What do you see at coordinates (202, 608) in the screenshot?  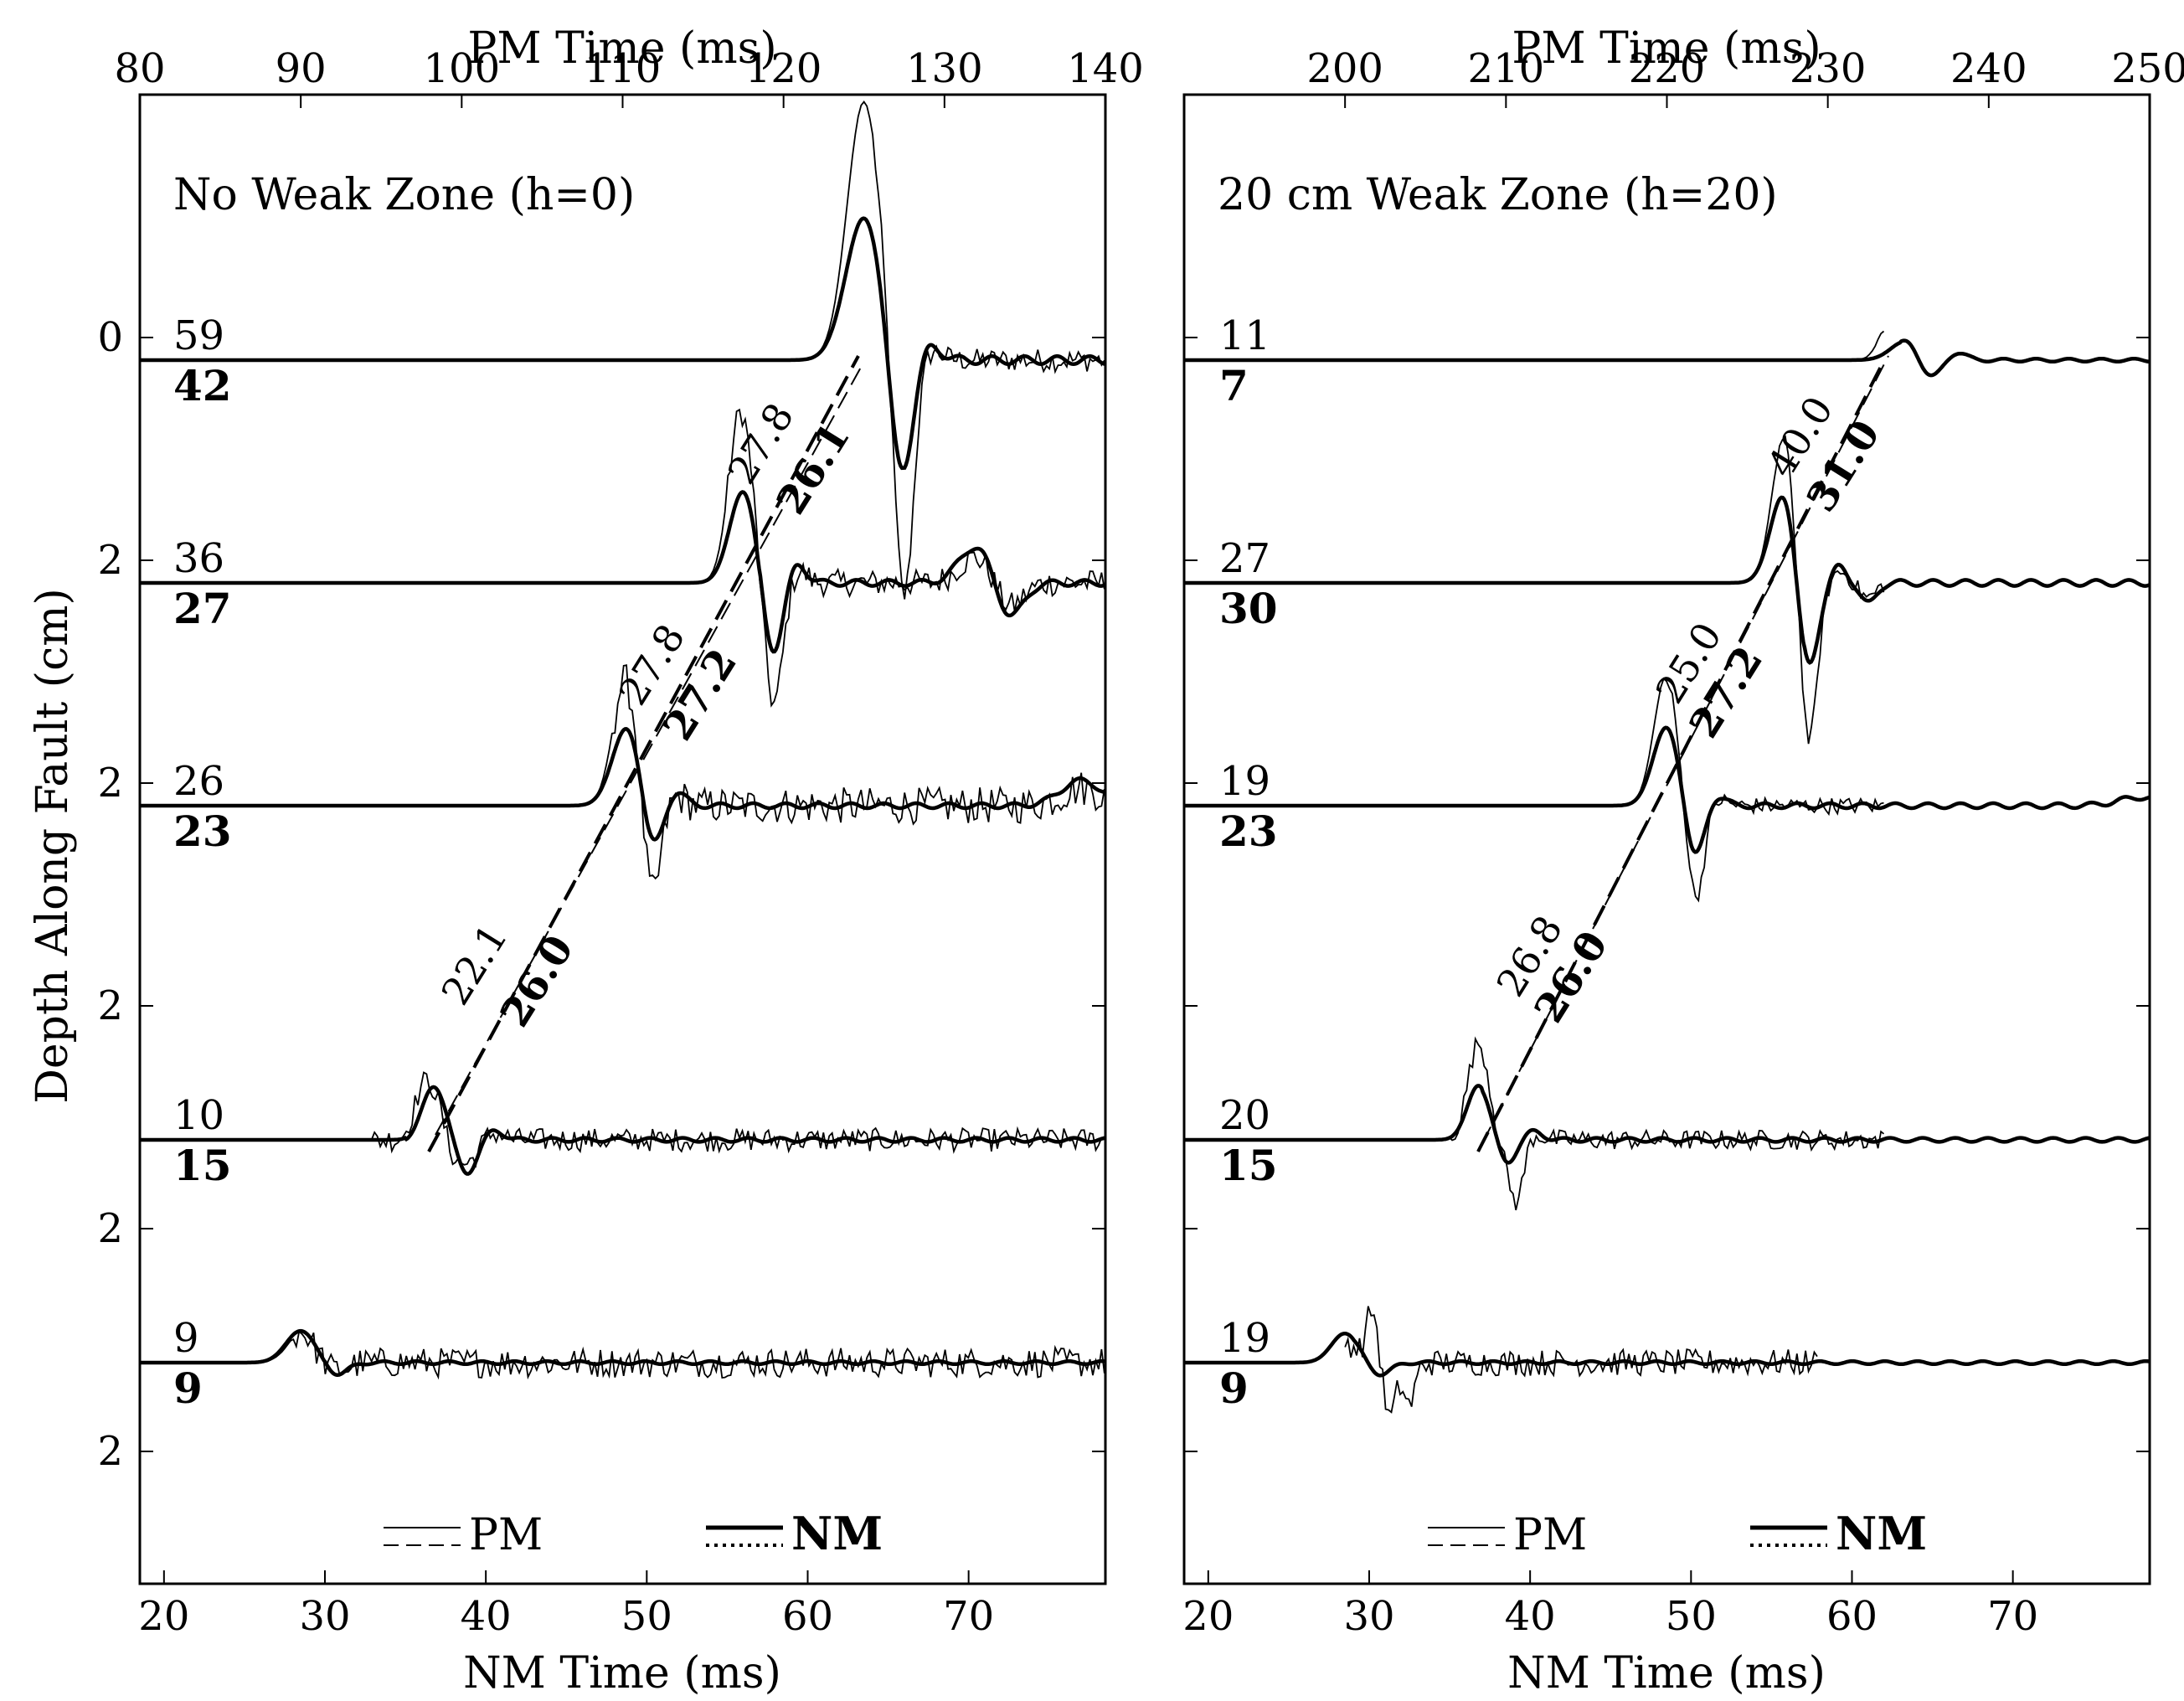 I see `amp-label-nm: 27` at bounding box center [202, 608].